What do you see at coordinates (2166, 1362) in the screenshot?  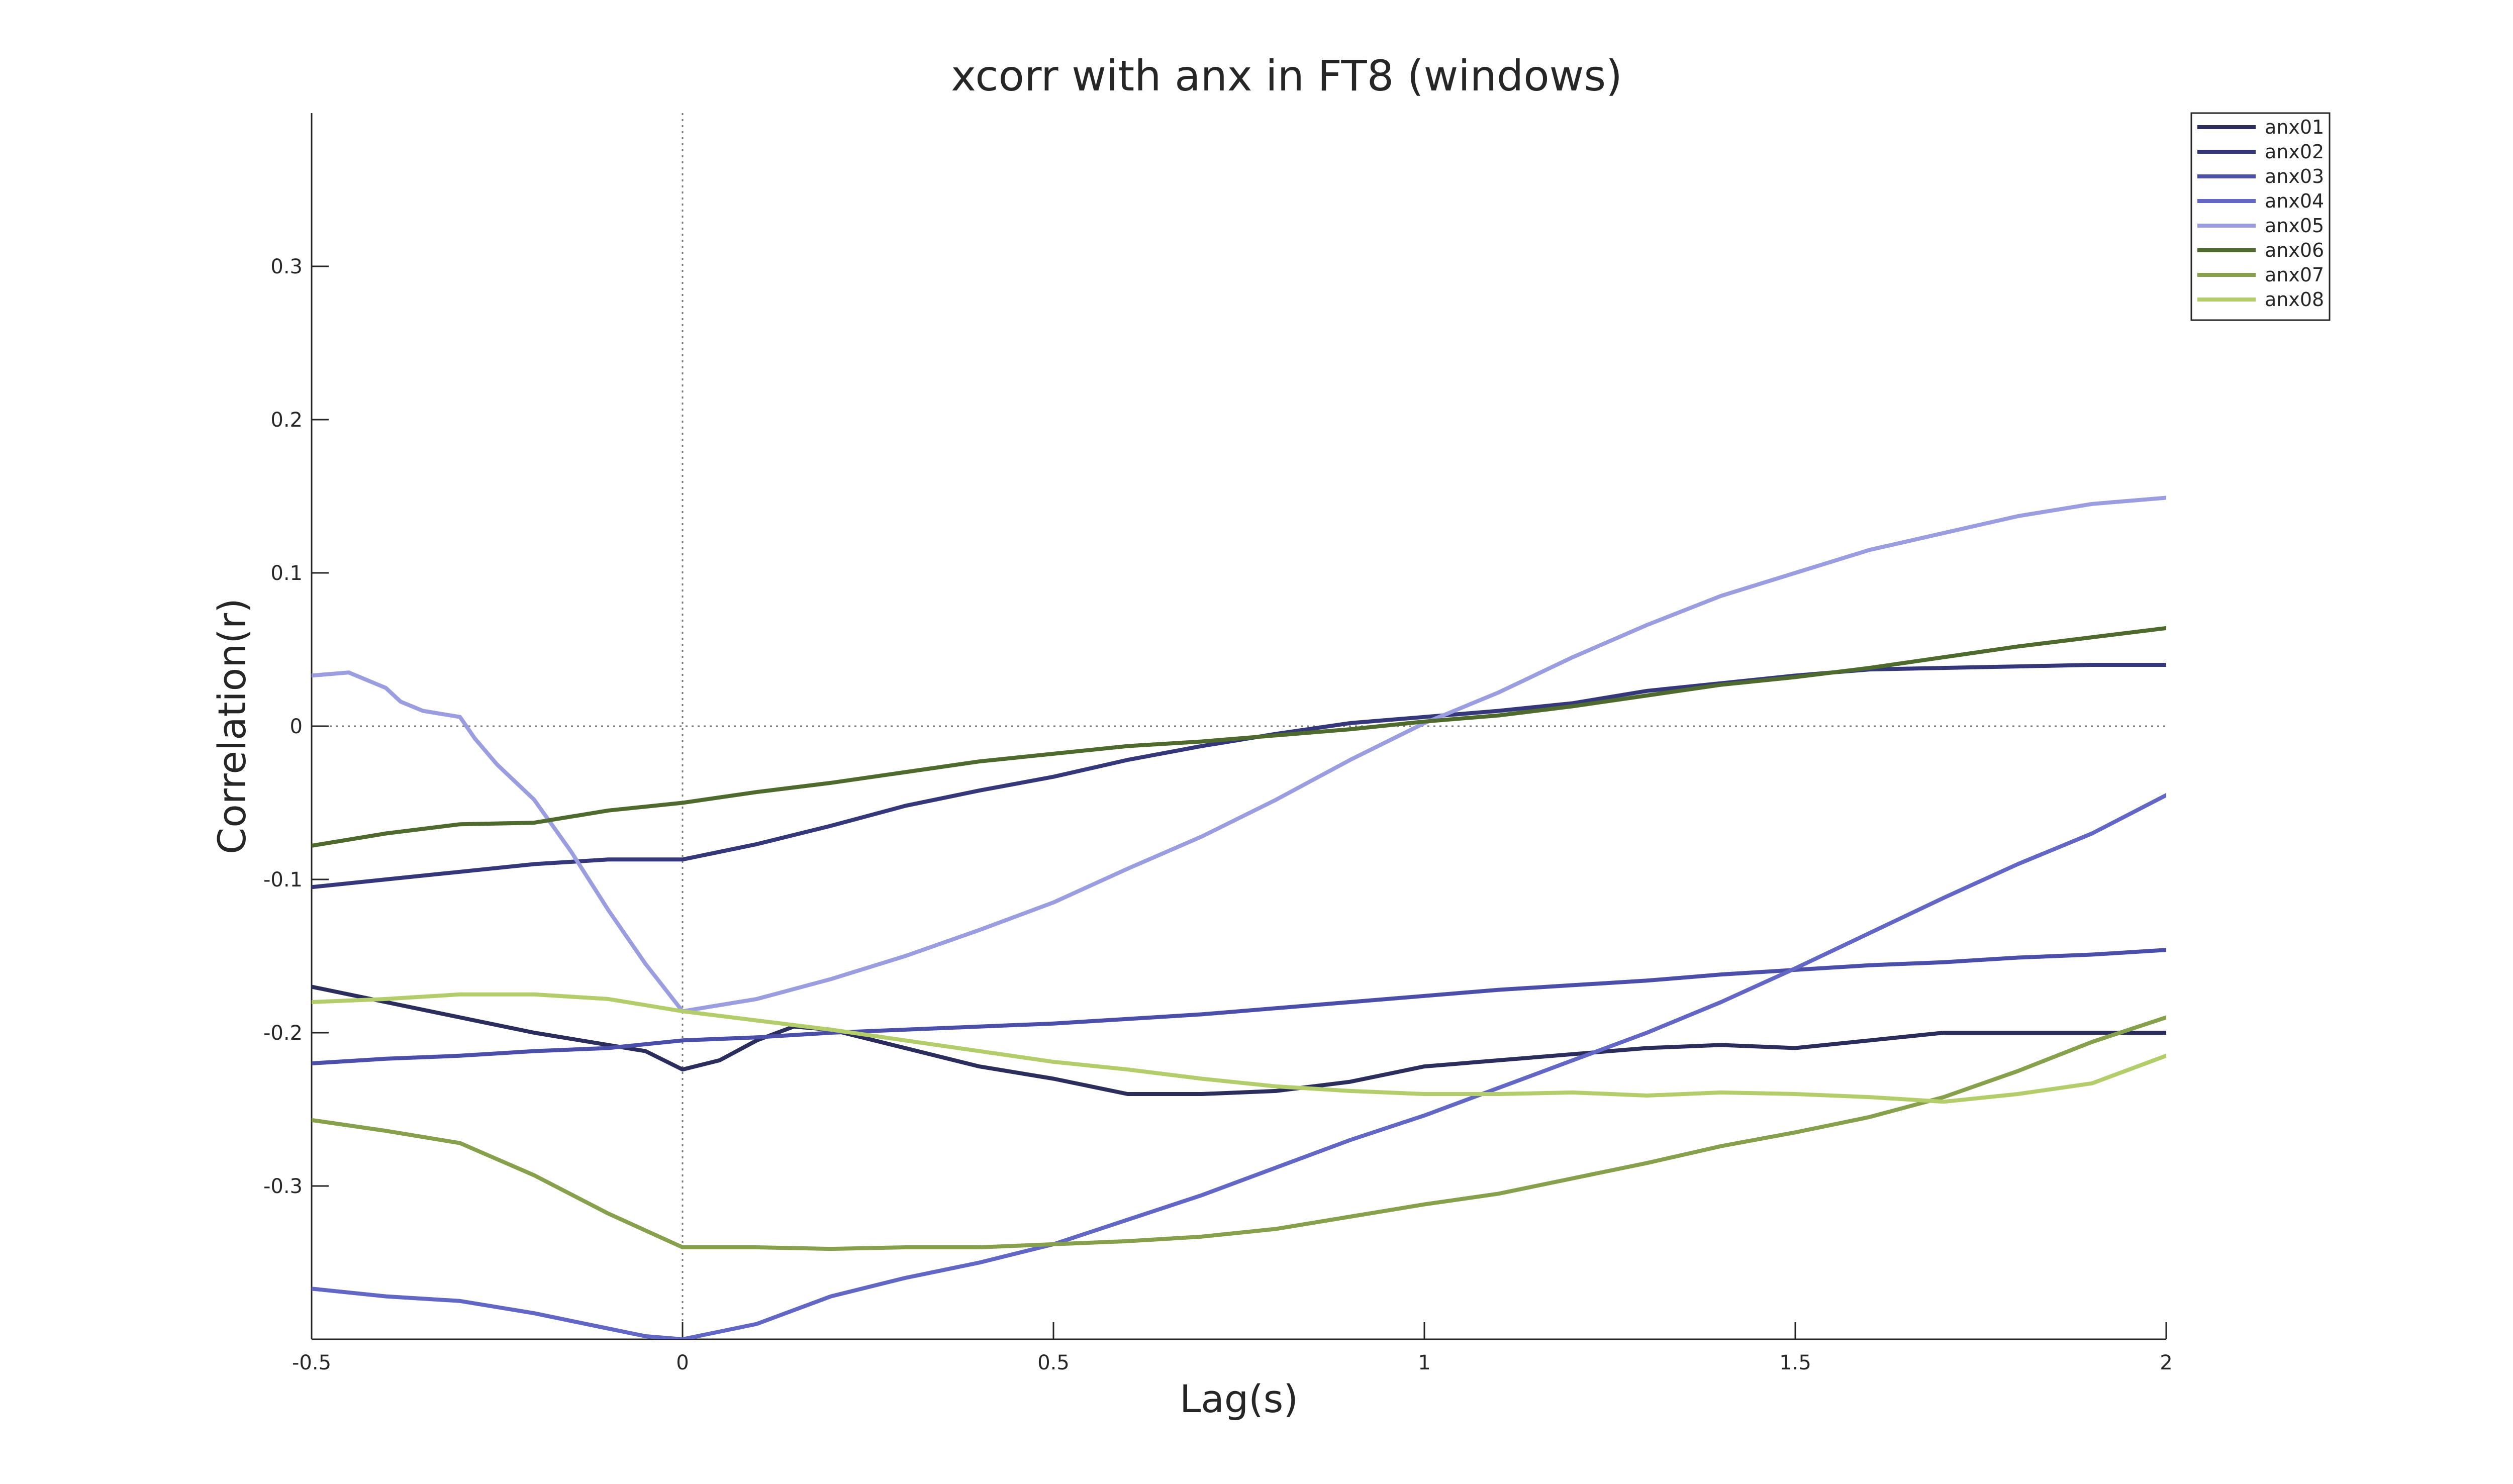 I see `x-tick-label: 2` at bounding box center [2166, 1362].